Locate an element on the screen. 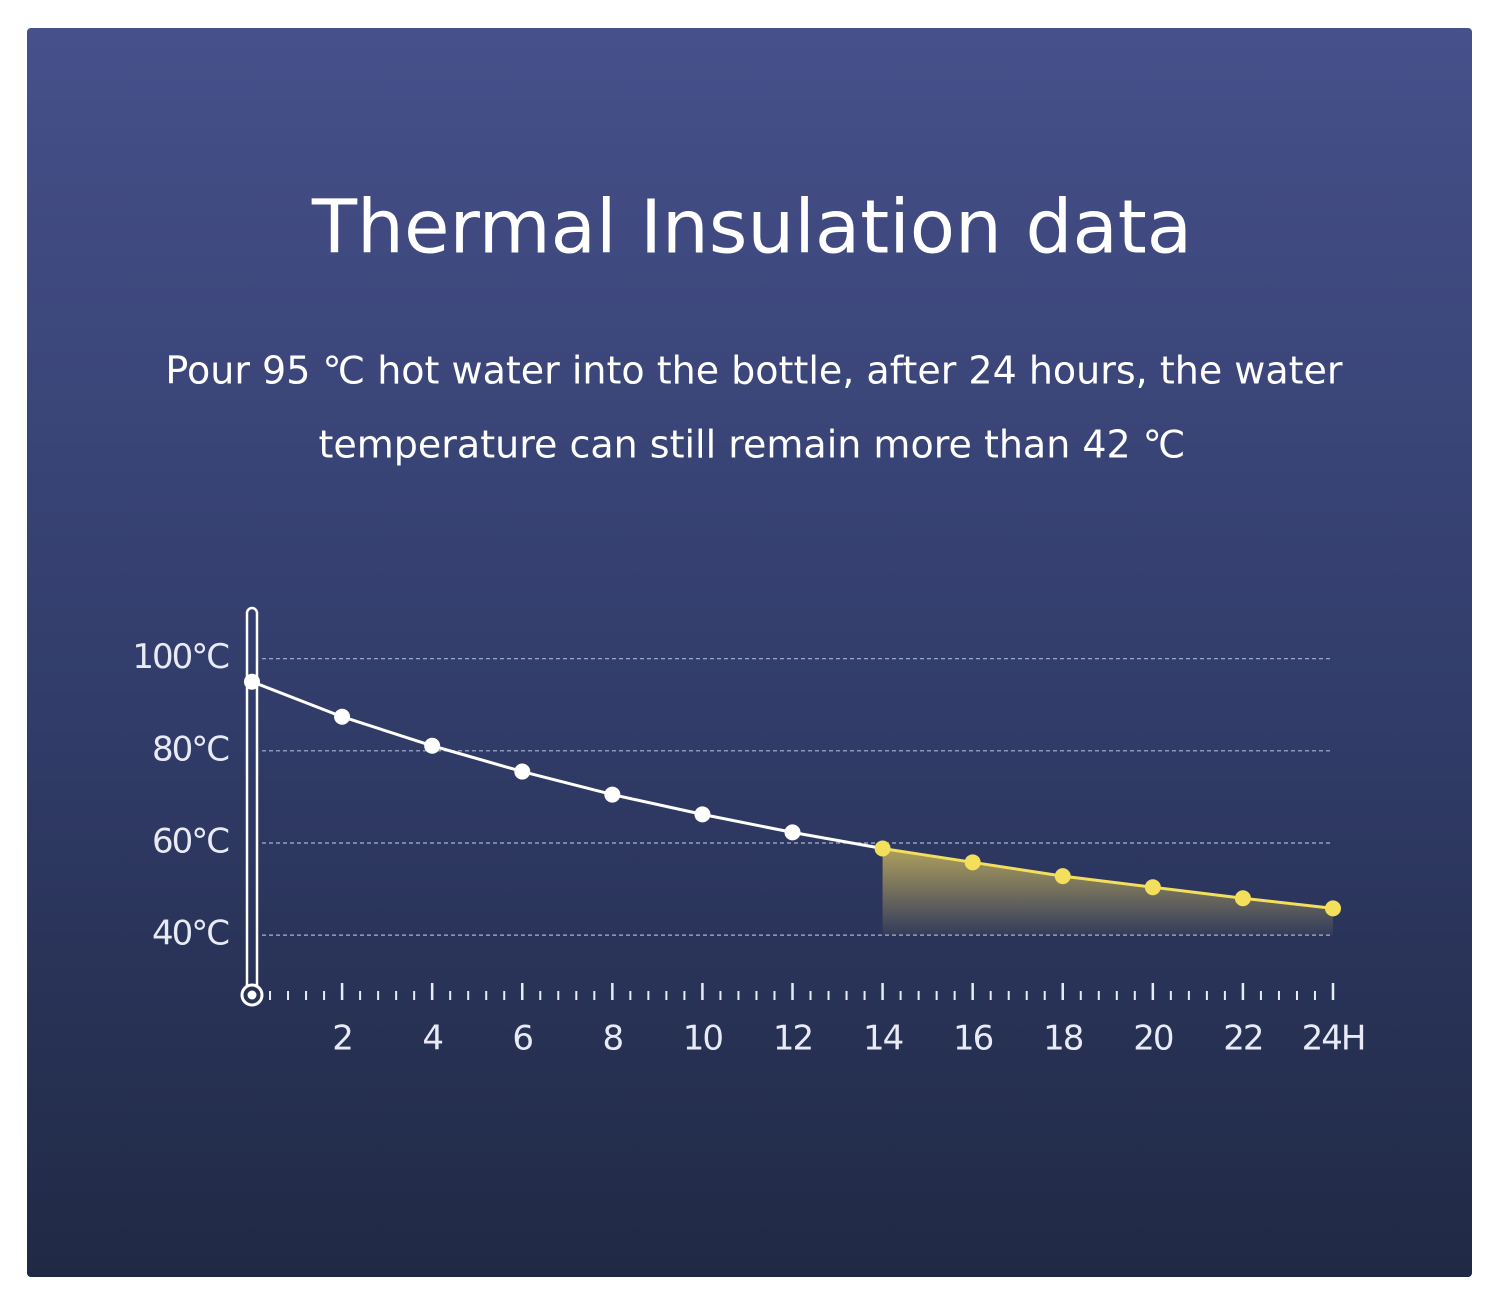 Image resolution: width=1500 pixels, height=1290 pixels. x-tick-label: 8 is located at coordinates (613, 1039).